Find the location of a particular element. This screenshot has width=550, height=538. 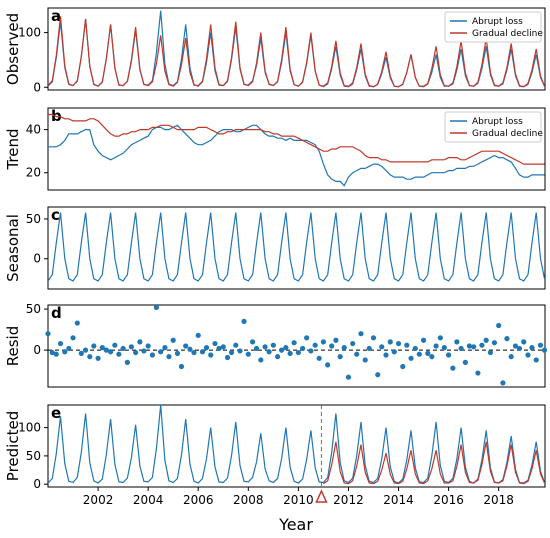

x-tick-label: 2014 is located at coordinates (398, 500).